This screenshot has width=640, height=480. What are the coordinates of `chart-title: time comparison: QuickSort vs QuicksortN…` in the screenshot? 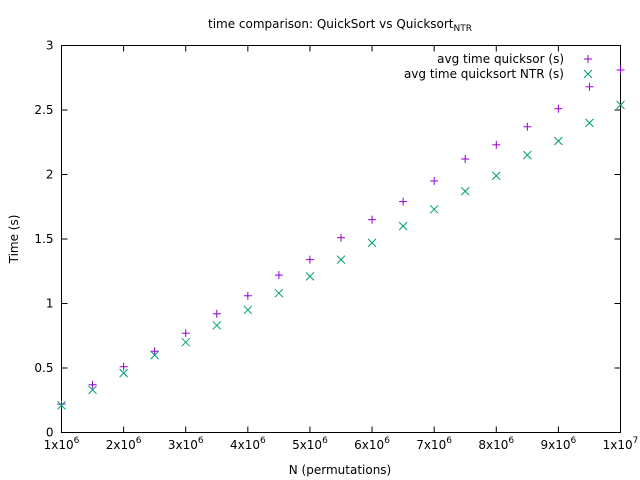 It's located at (340, 25).